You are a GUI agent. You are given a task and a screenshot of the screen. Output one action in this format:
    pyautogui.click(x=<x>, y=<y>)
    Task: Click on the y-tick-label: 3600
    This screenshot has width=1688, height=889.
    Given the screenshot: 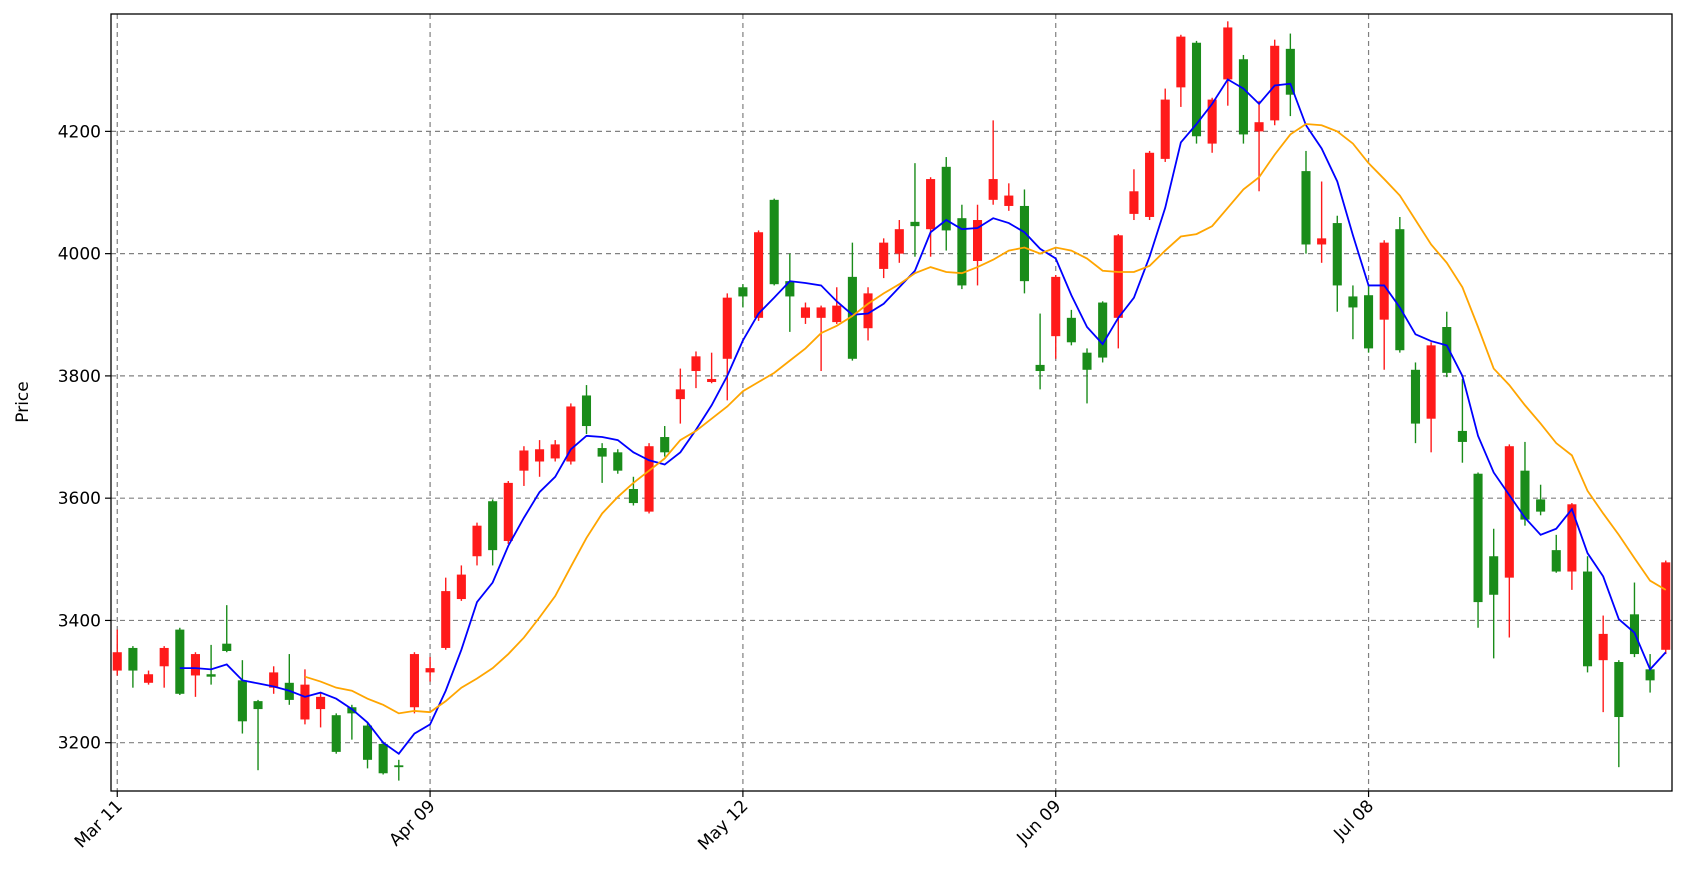 What is the action you would take?
    pyautogui.click(x=79, y=499)
    